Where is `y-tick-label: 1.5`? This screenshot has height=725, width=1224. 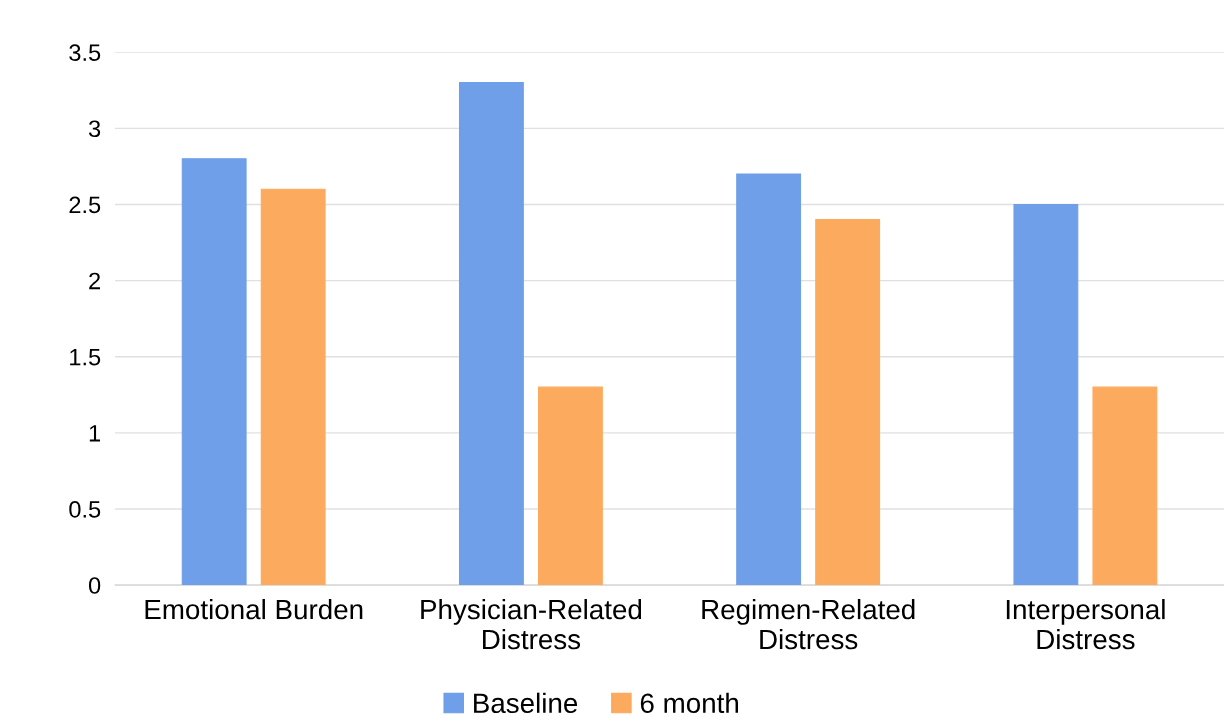
y-tick-label: 1.5 is located at coordinates (85, 357).